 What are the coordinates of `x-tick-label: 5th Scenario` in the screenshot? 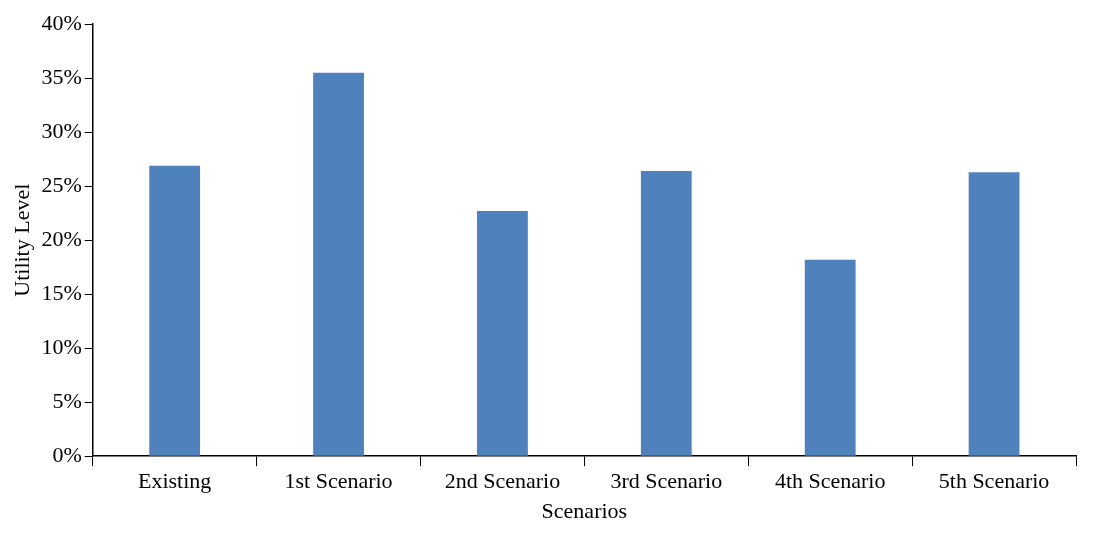 It's located at (994, 481).